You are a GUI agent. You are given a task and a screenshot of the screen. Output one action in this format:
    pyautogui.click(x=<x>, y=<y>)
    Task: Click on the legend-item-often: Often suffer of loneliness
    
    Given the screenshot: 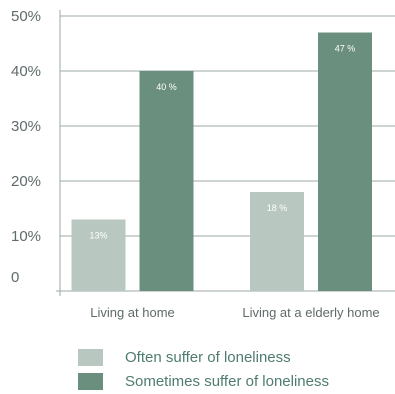 What is the action you would take?
    pyautogui.click(x=203, y=357)
    